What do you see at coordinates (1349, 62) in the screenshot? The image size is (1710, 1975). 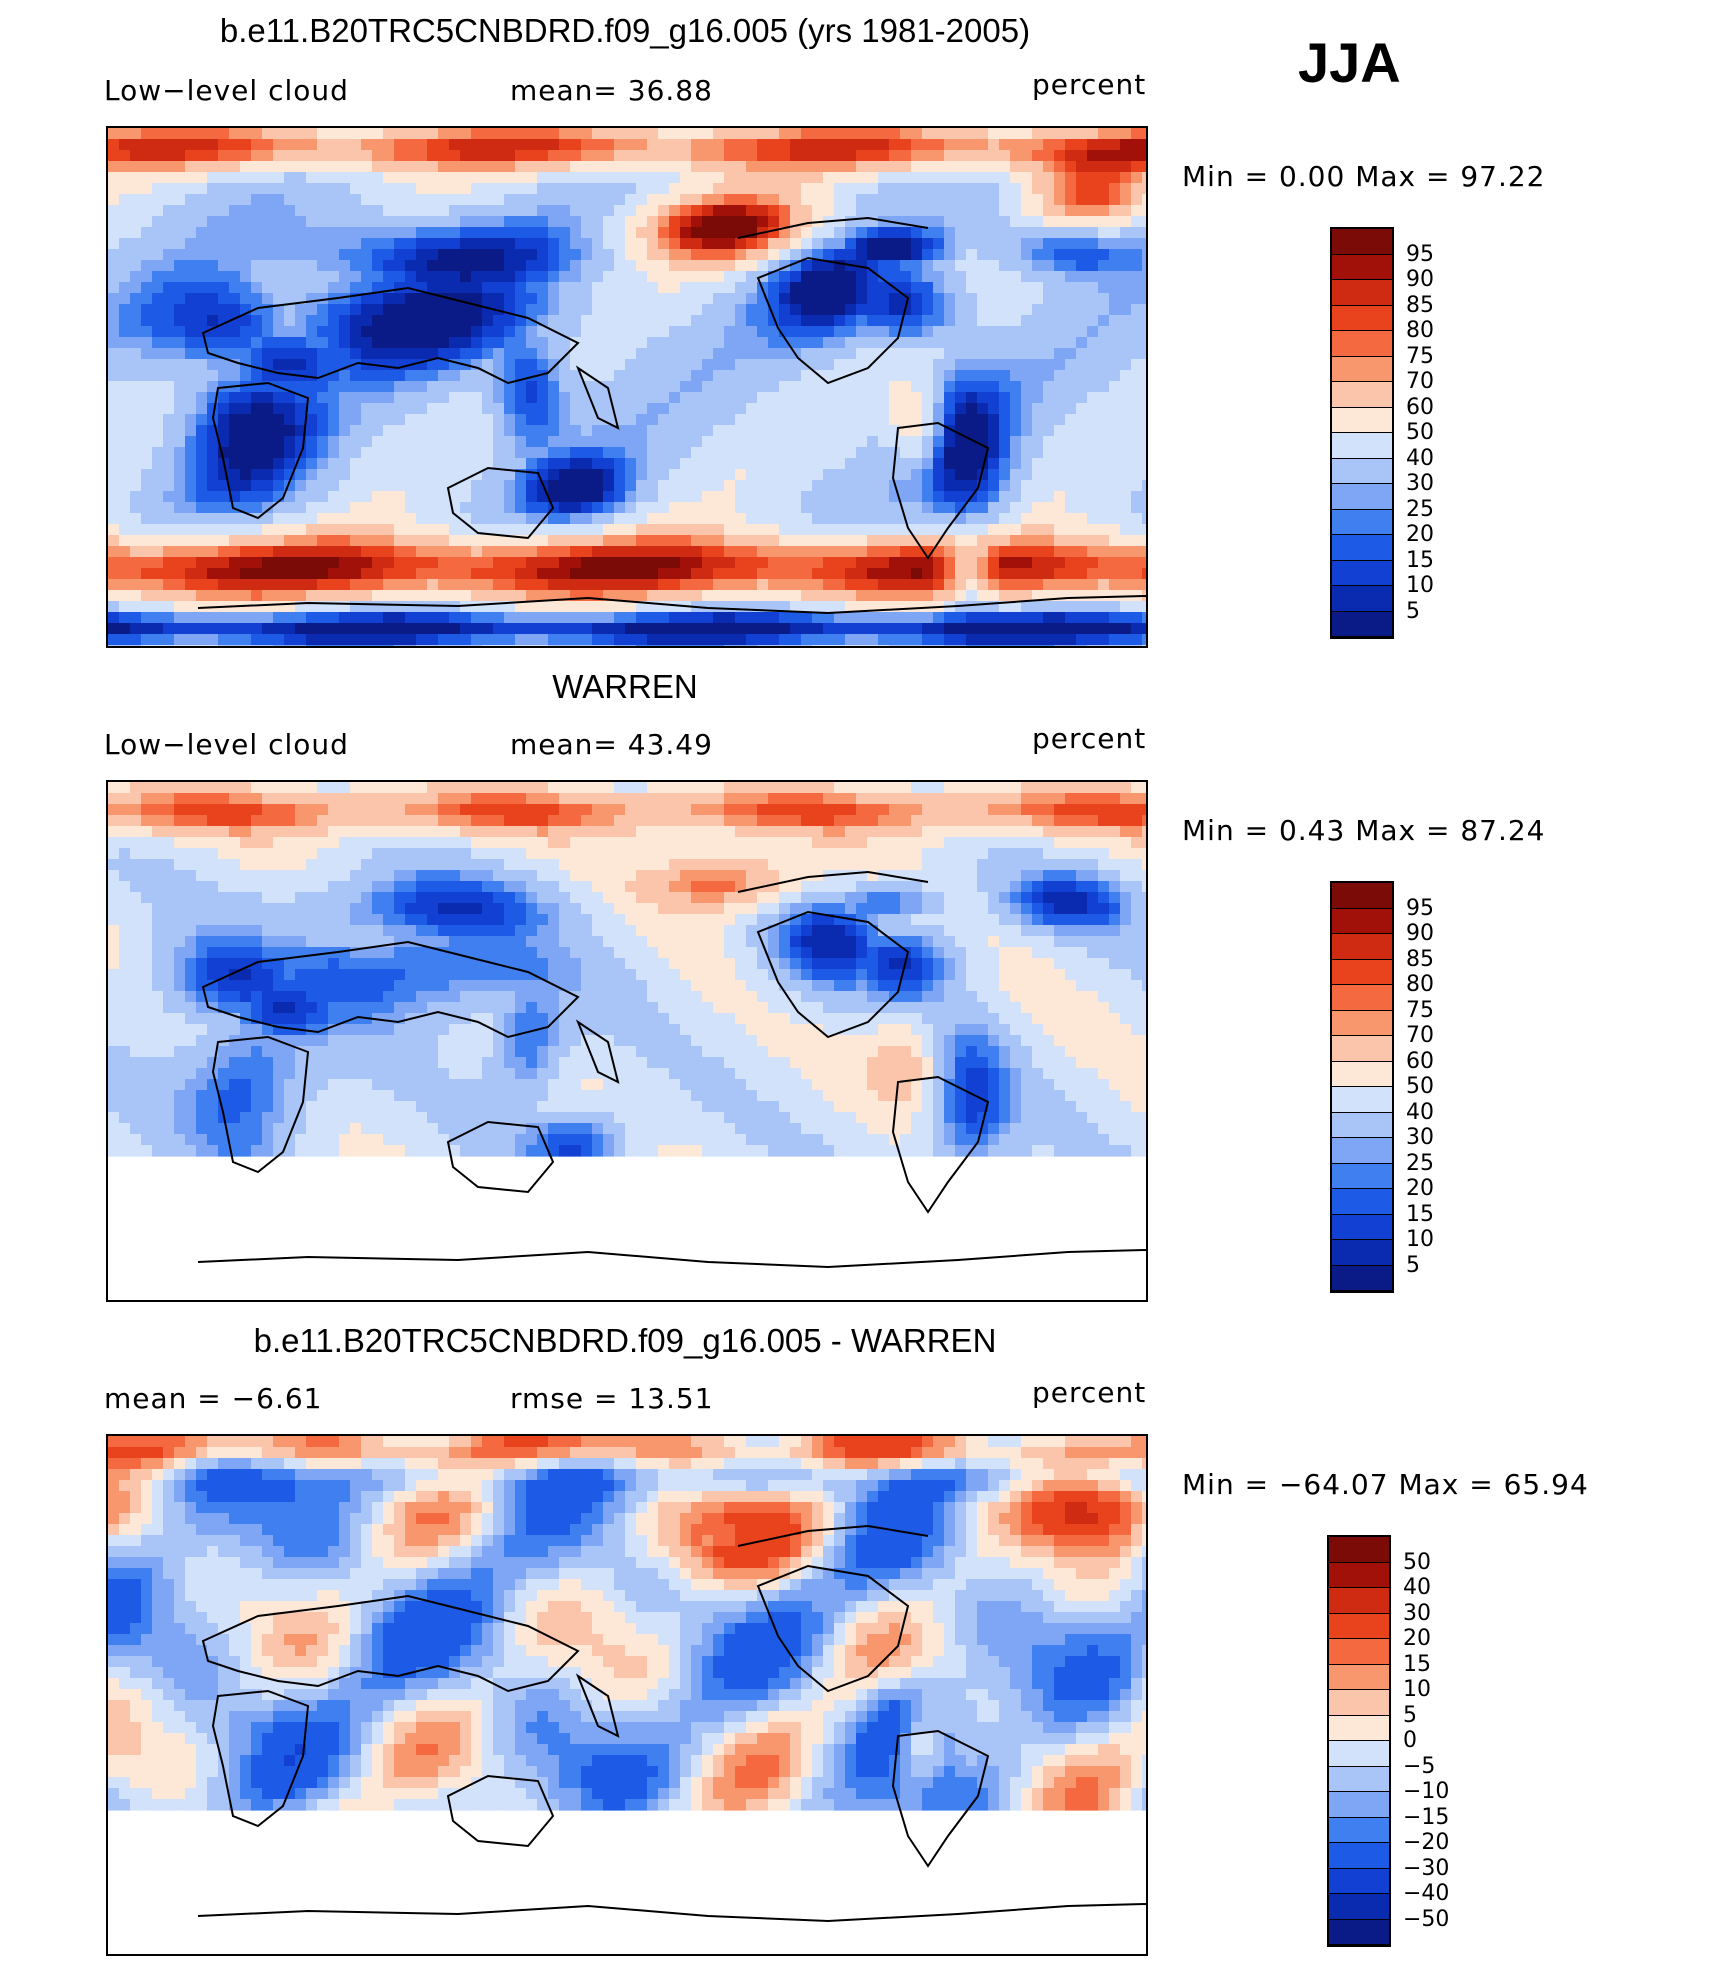 I see `season-label: JJA` at bounding box center [1349, 62].